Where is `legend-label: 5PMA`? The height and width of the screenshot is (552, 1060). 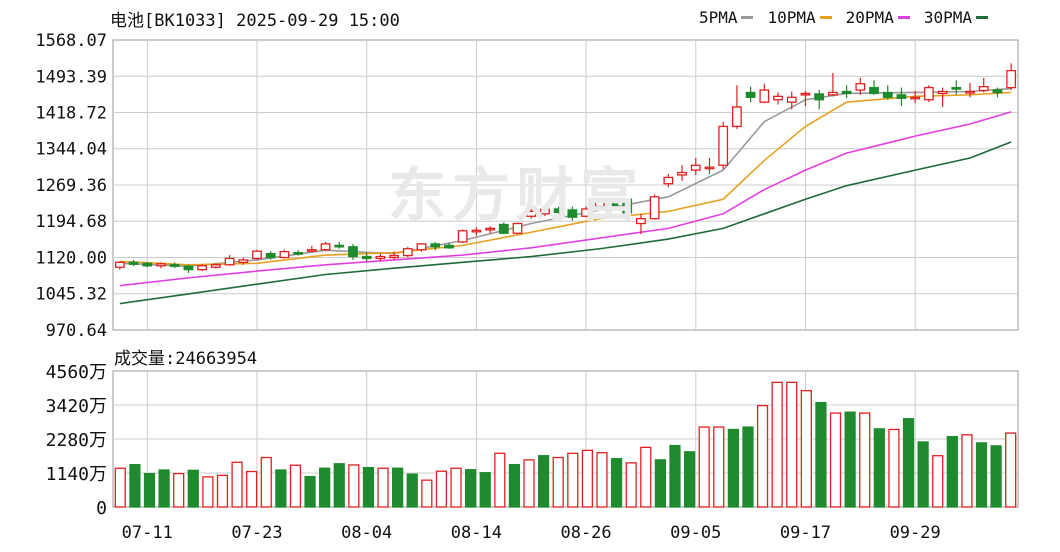
legend-label: 5PMA is located at coordinates (718, 17).